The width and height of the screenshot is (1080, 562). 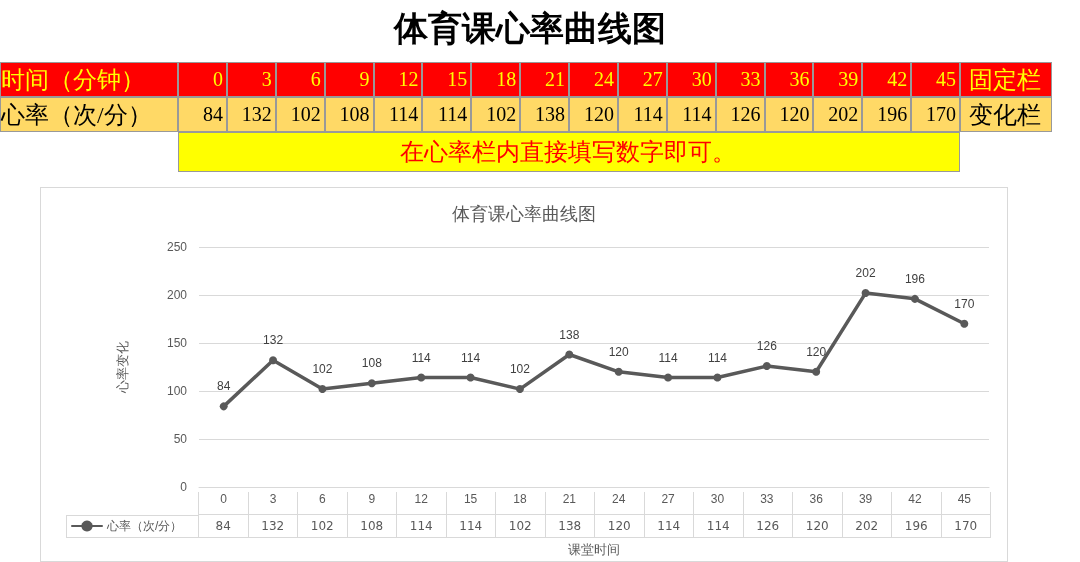 I want to click on x-tick-label: 21, so click(x=569, y=499).